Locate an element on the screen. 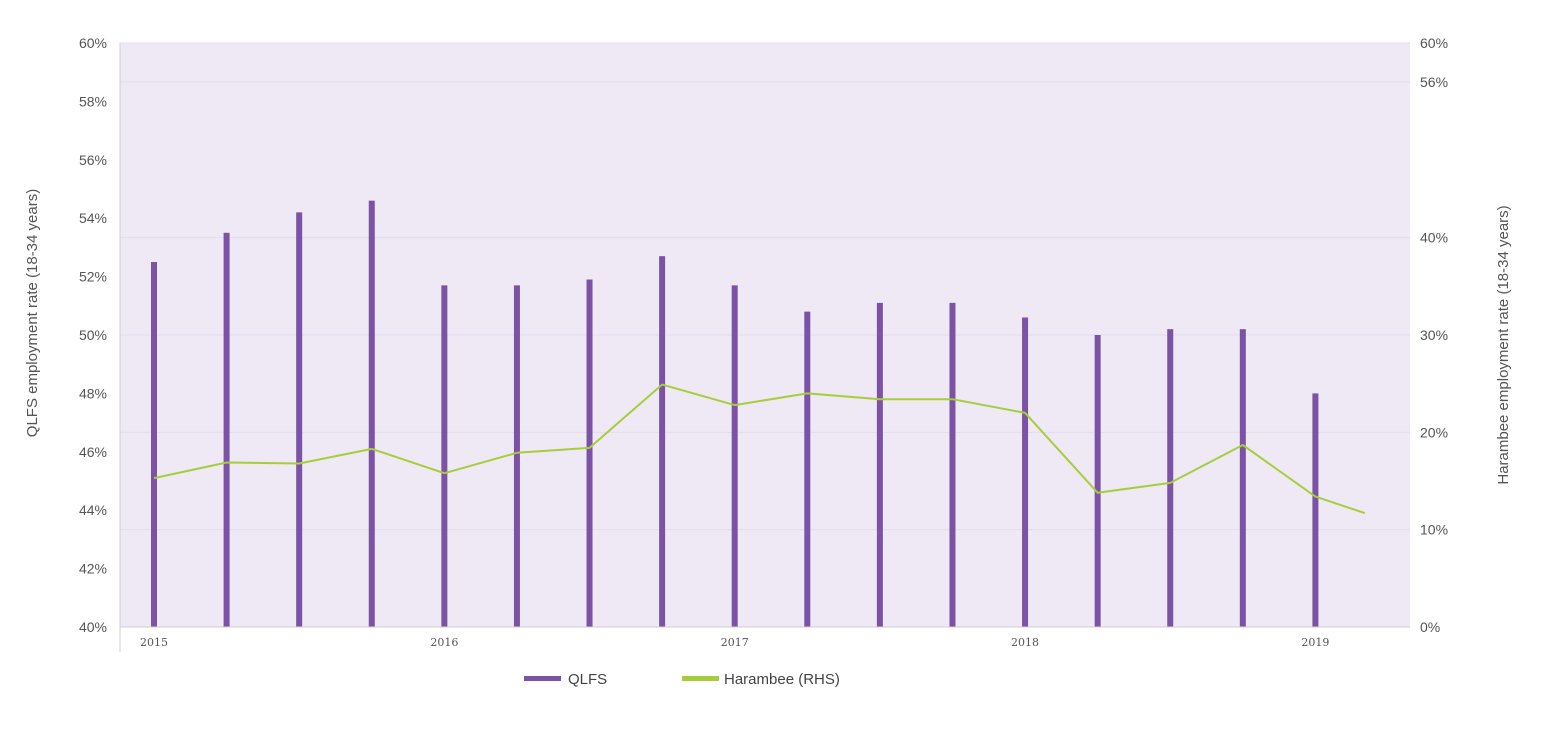 The width and height of the screenshot is (1542, 731). harambee-line is located at coordinates (759, 449).